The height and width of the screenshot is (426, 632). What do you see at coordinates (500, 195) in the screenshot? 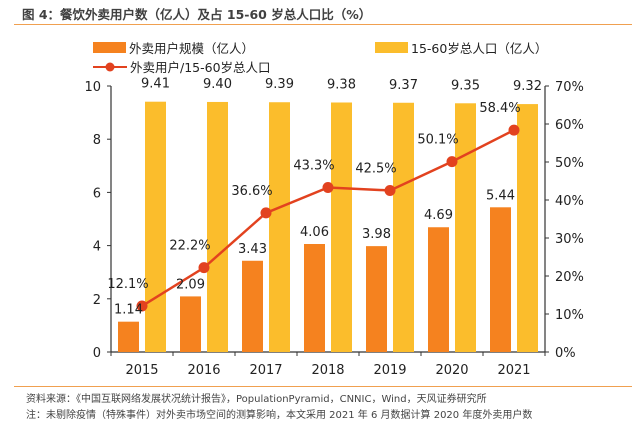
I see `data-label-users: 5.44` at bounding box center [500, 195].